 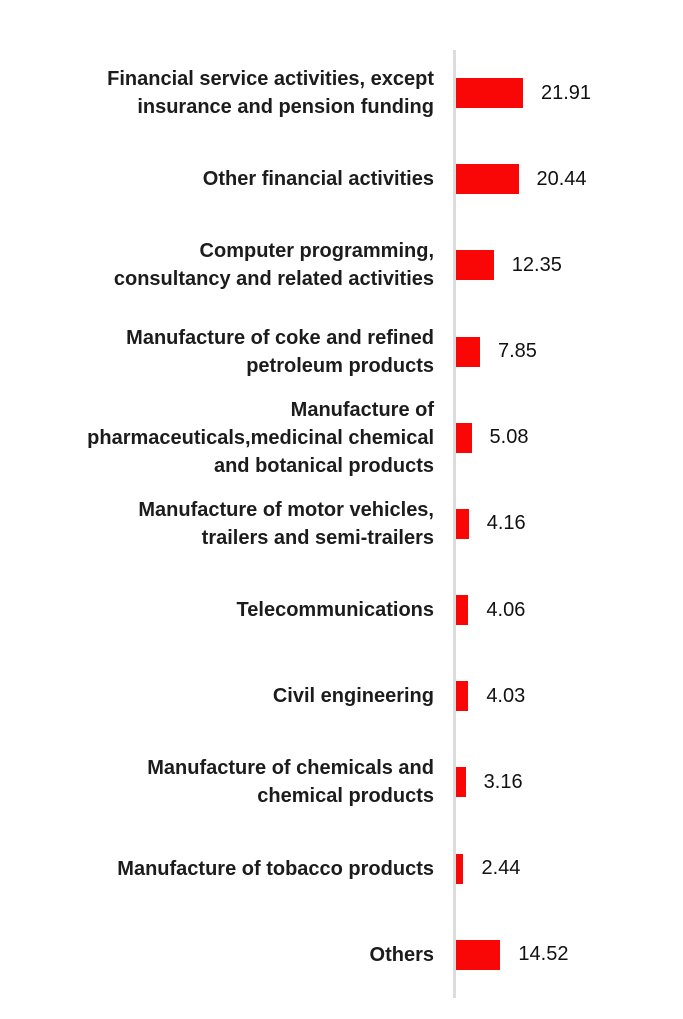 I want to click on value-label: 4.03, so click(x=506, y=695).